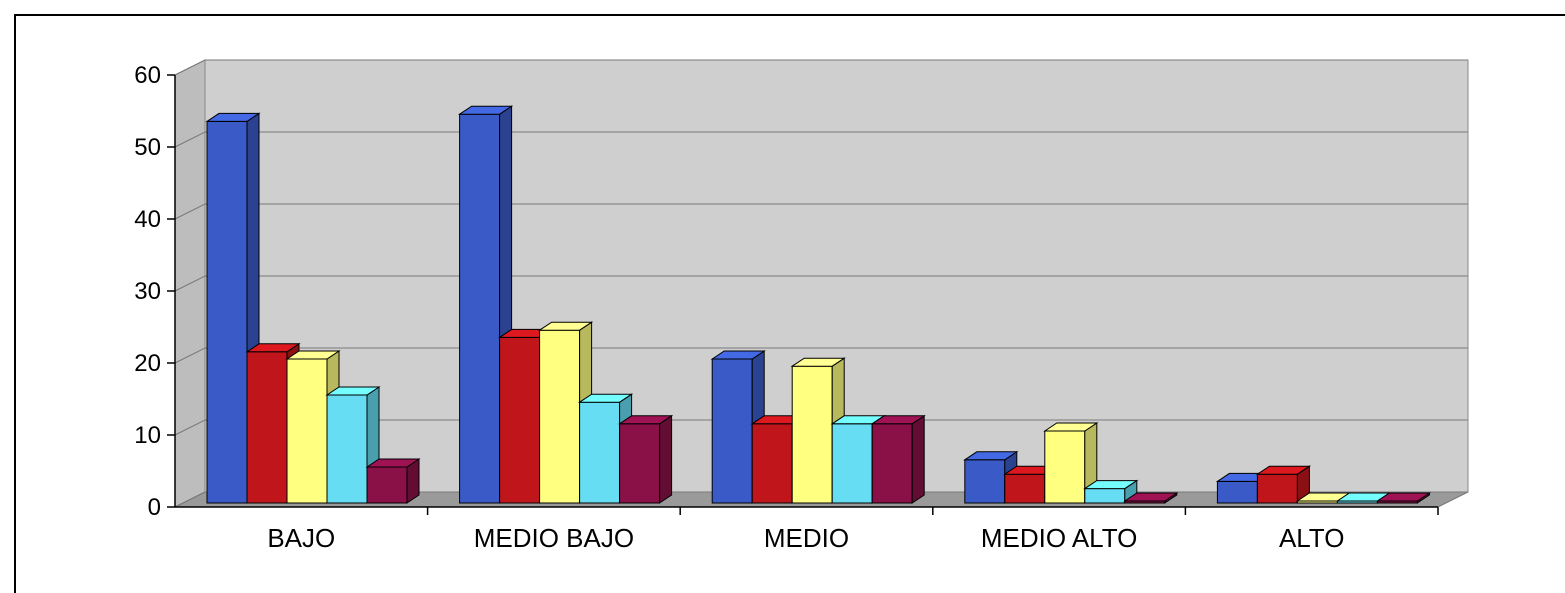 Image resolution: width=1565 pixels, height=593 pixels. I want to click on y-tick-labels: 0 10 20 30 40 50 60, so click(147, 291).